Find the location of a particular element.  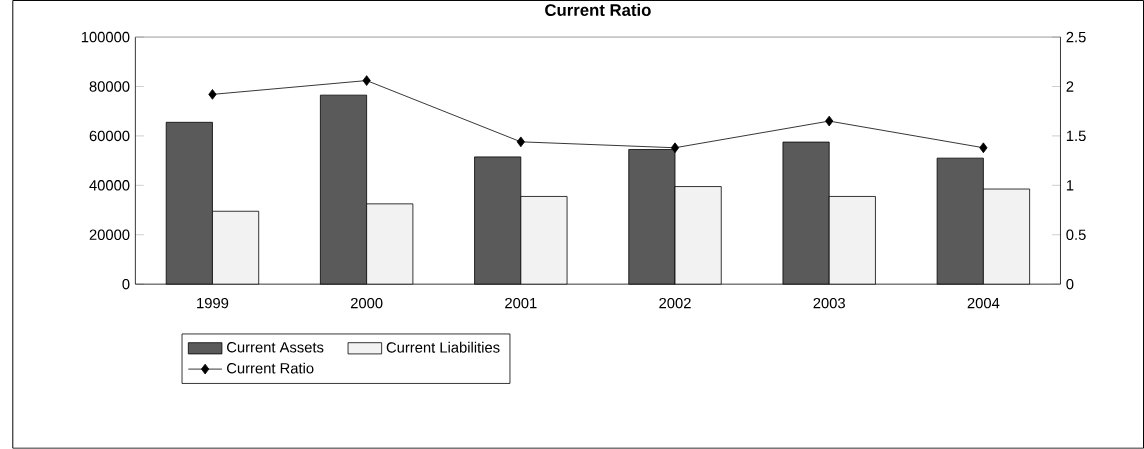

y-tick-label: 100000 is located at coordinates (105, 37).